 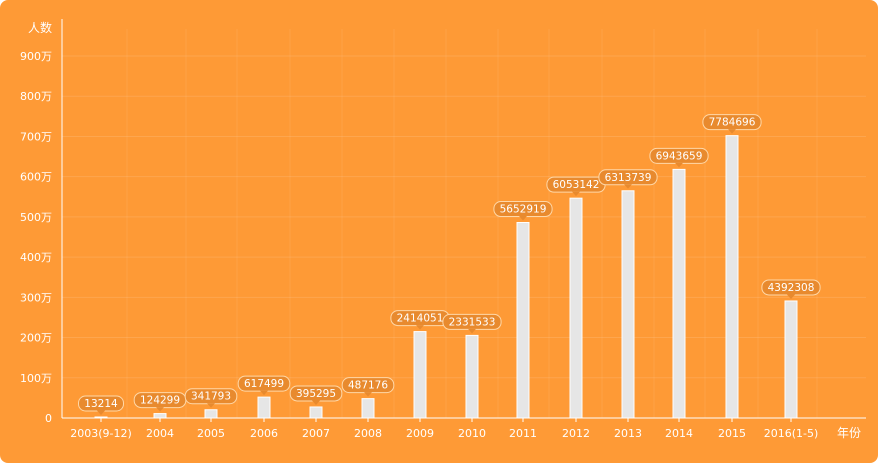 I want to click on y-tick-label: 600万, so click(x=36, y=177).